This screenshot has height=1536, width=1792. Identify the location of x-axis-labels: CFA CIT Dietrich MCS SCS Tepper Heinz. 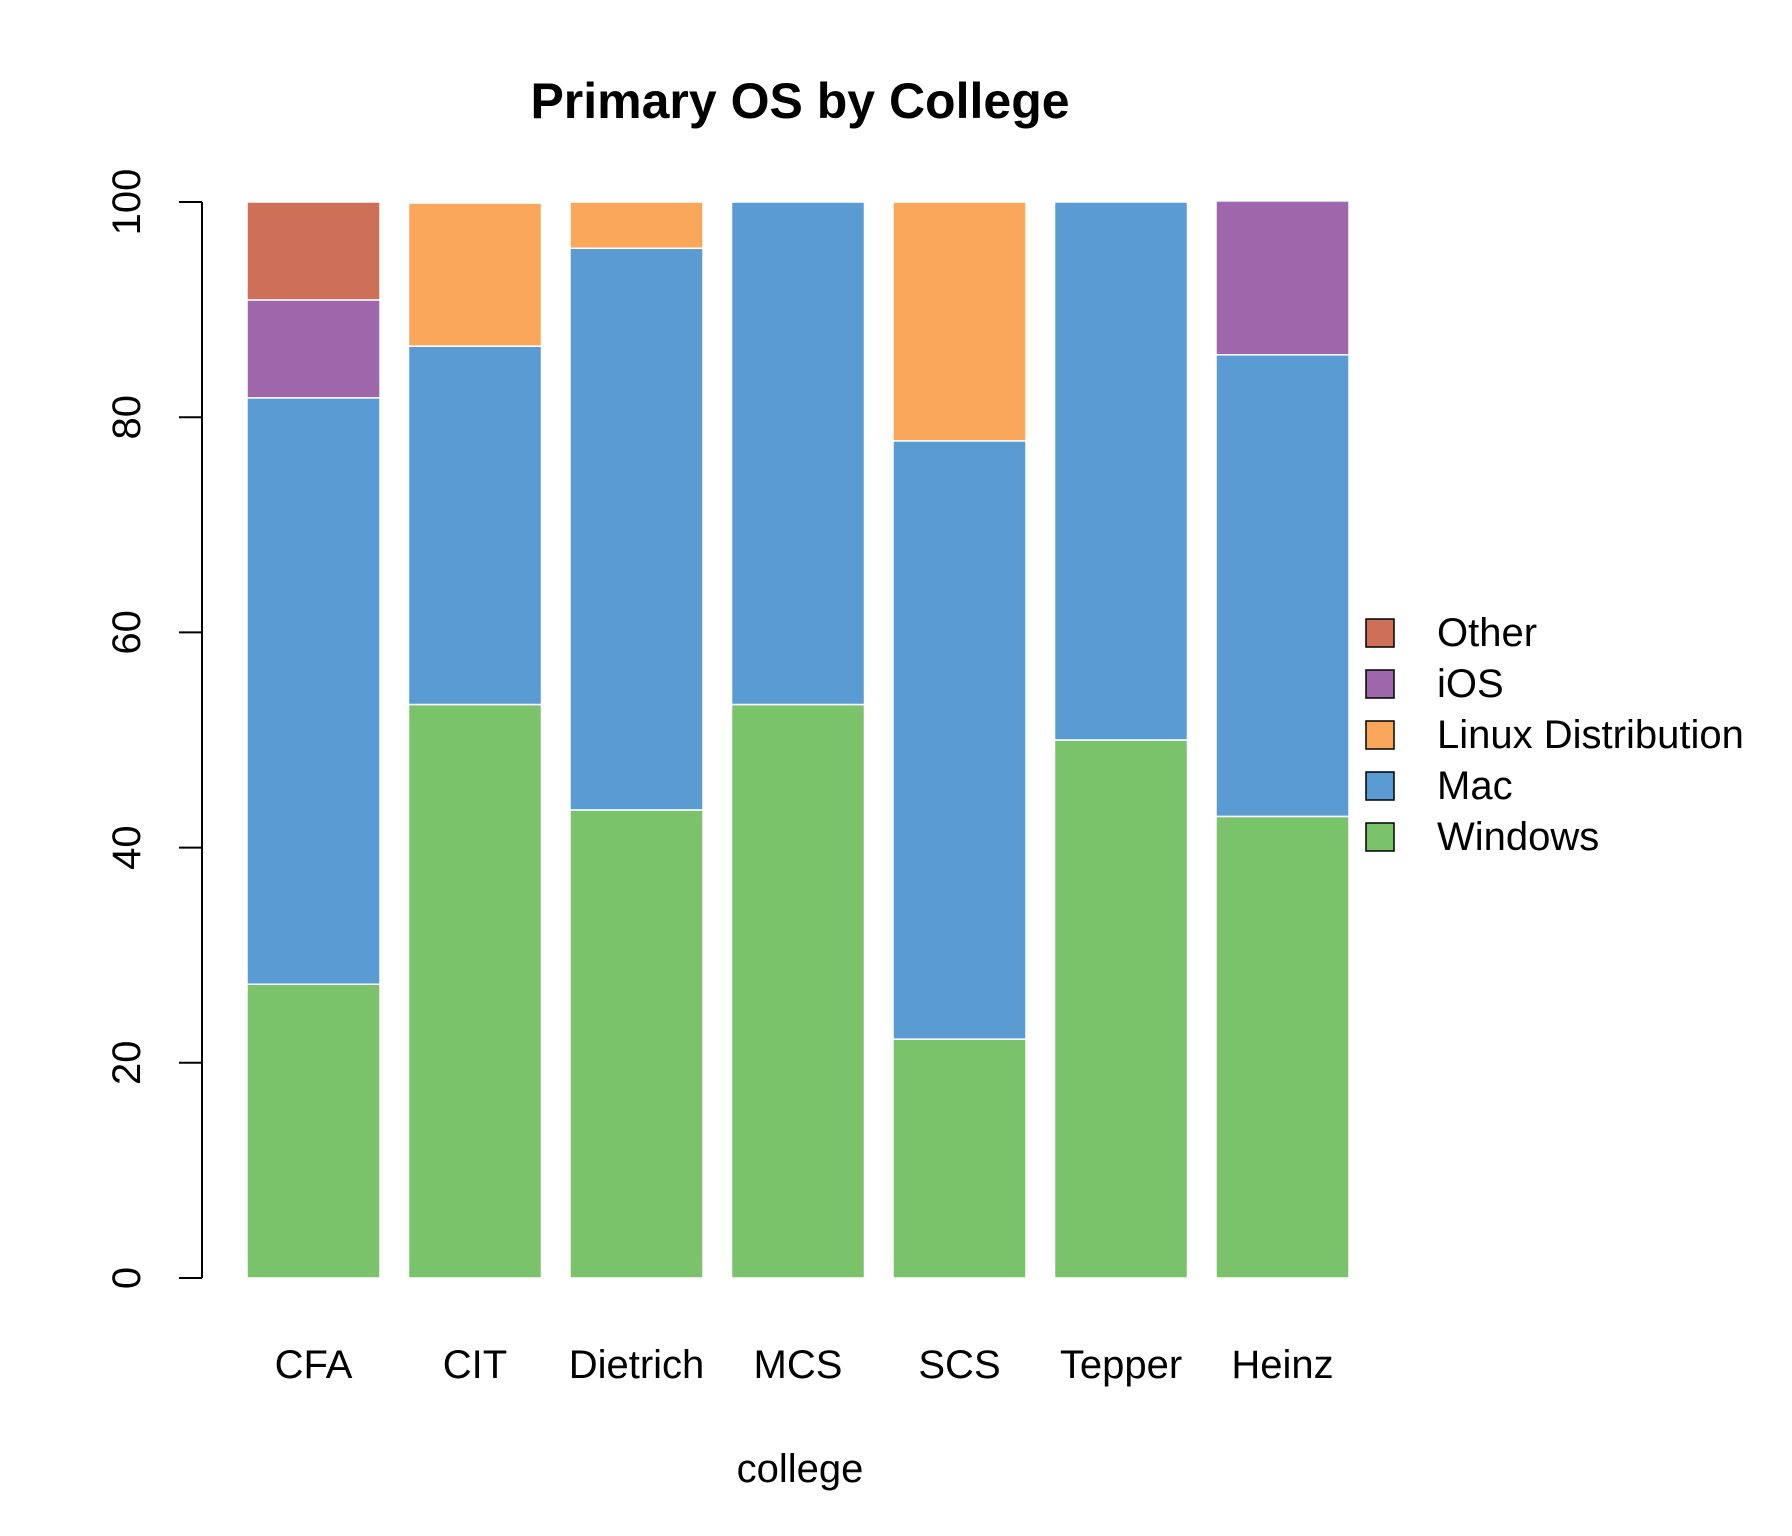
(804, 1365).